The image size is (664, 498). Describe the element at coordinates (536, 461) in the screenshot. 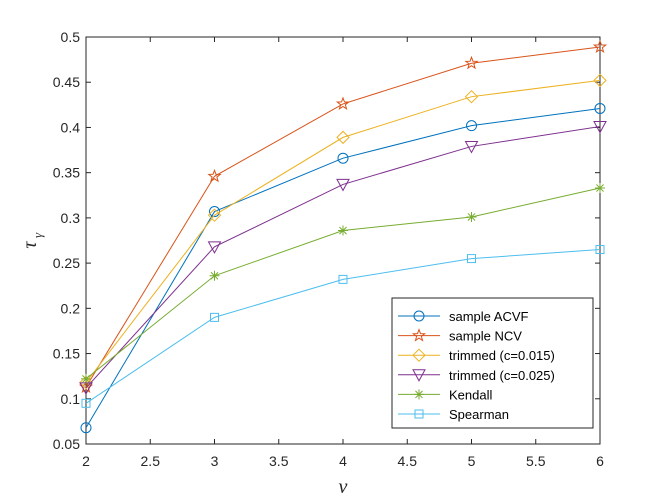

I see `x-tick-label: 5.5` at that location.